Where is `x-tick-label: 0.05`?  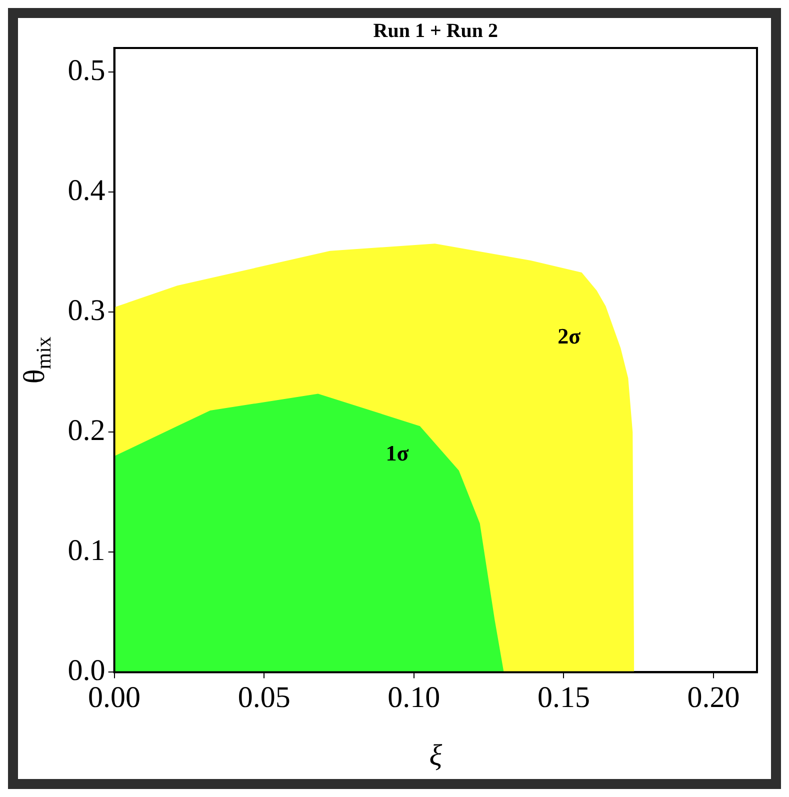 x-tick-label: 0.05 is located at coordinates (264, 697).